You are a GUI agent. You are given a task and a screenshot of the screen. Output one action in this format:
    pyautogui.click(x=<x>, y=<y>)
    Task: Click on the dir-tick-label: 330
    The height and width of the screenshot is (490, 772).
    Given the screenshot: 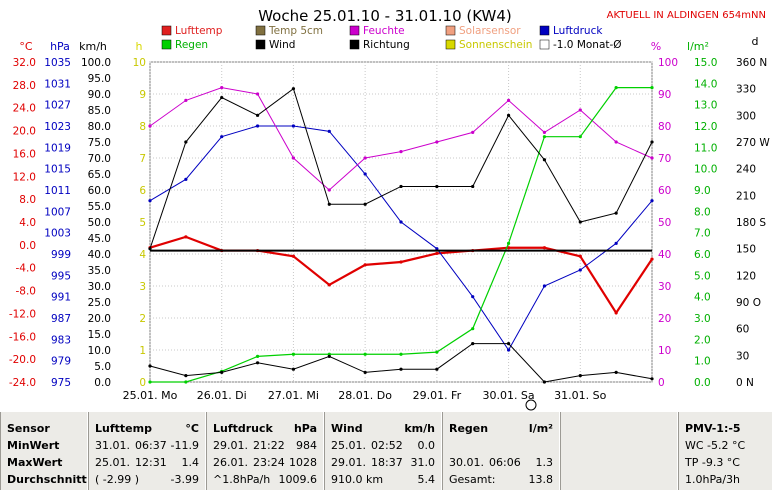 What is the action you would take?
    pyautogui.click(x=746, y=90)
    